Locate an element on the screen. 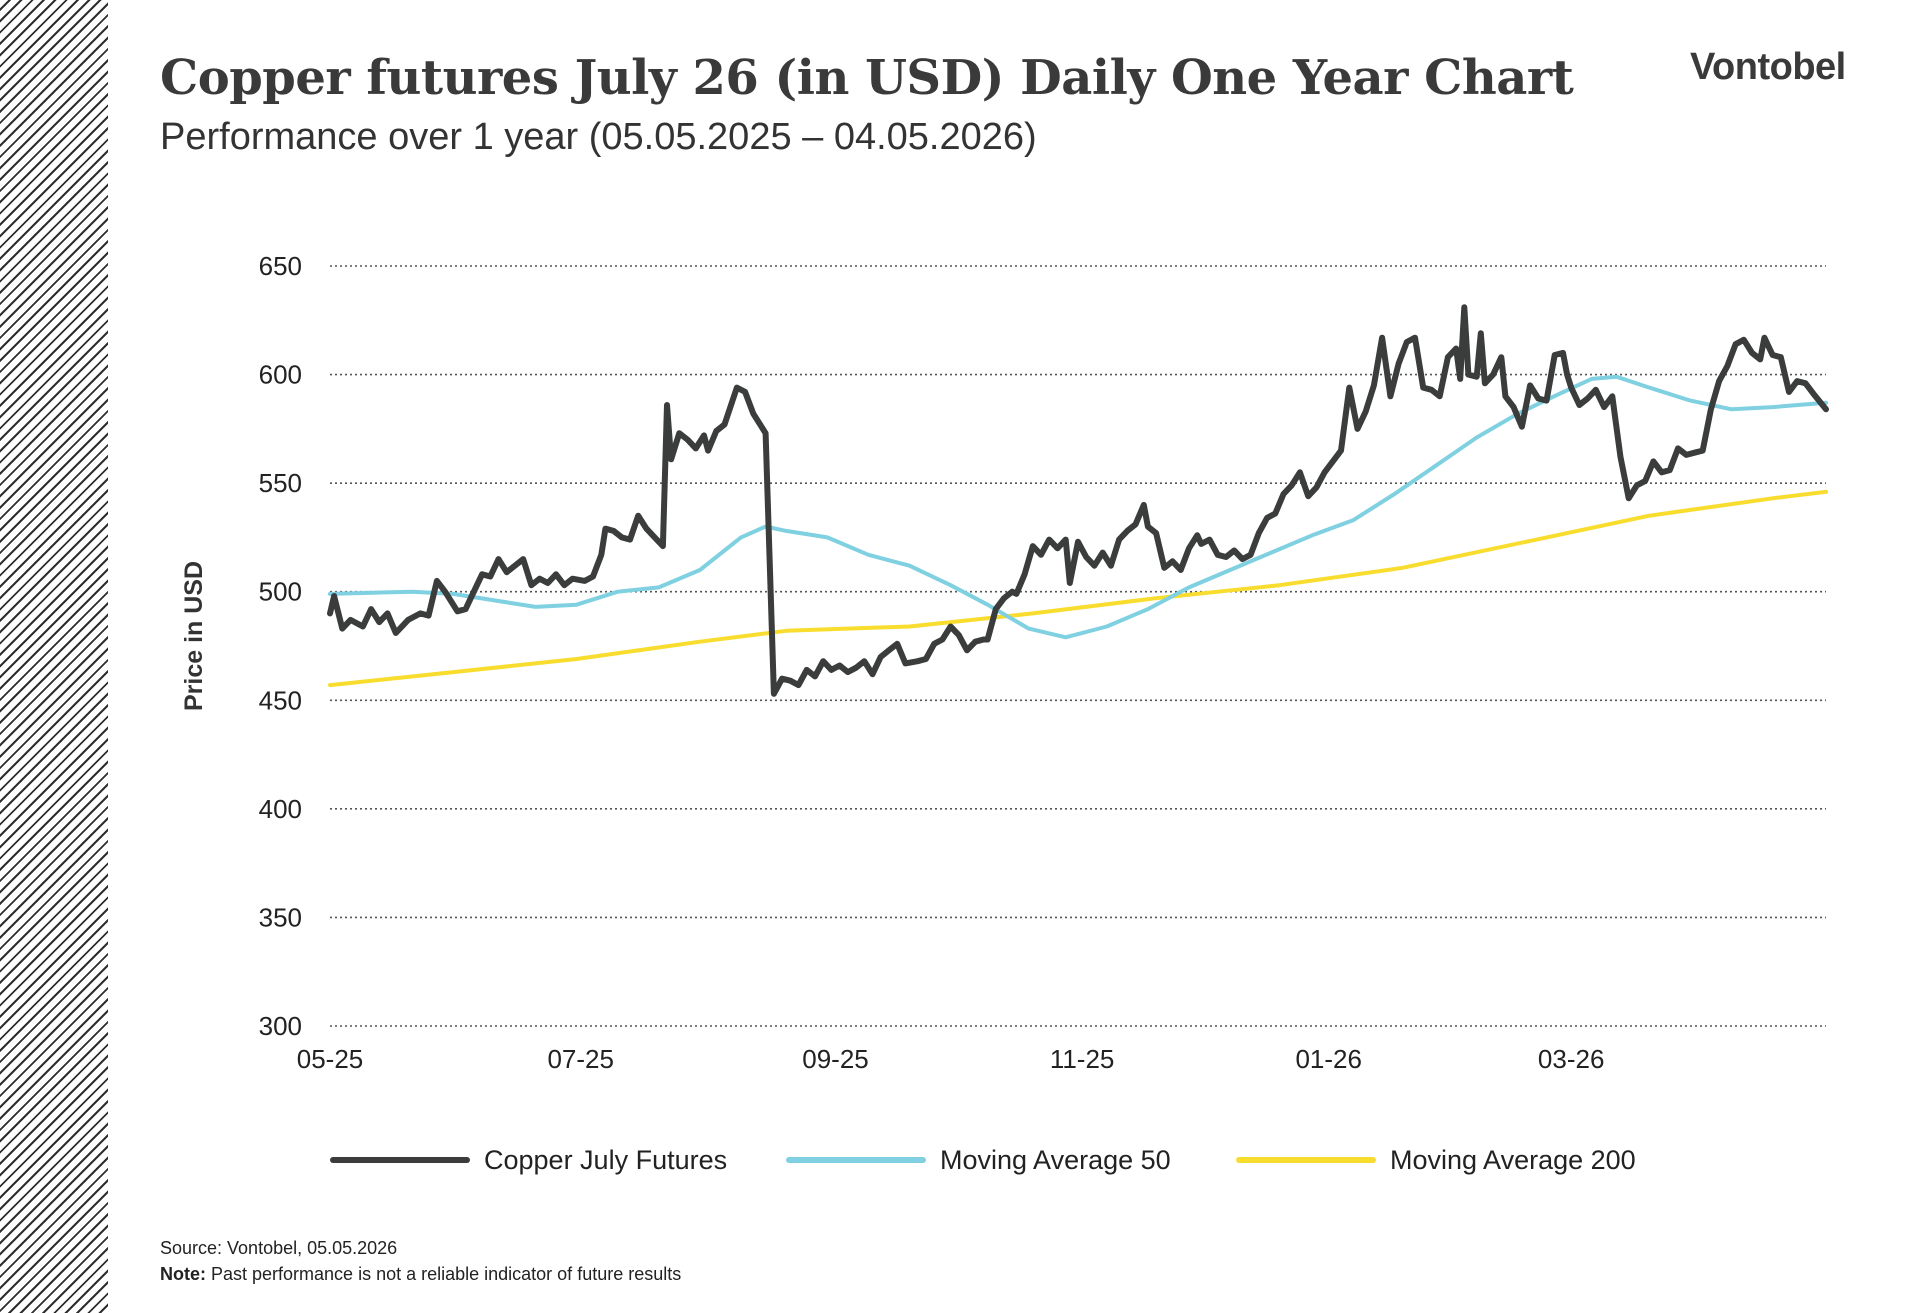 Image resolution: width=1920 pixels, height=1313 pixels. legend-swatch-copper is located at coordinates (400, 1160).